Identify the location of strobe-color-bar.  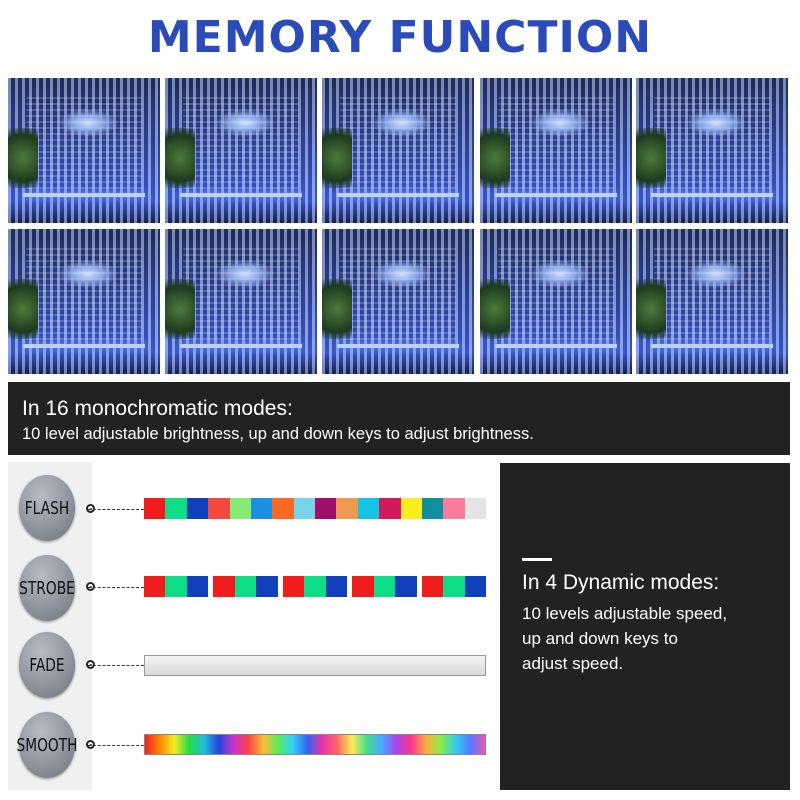
(315, 586).